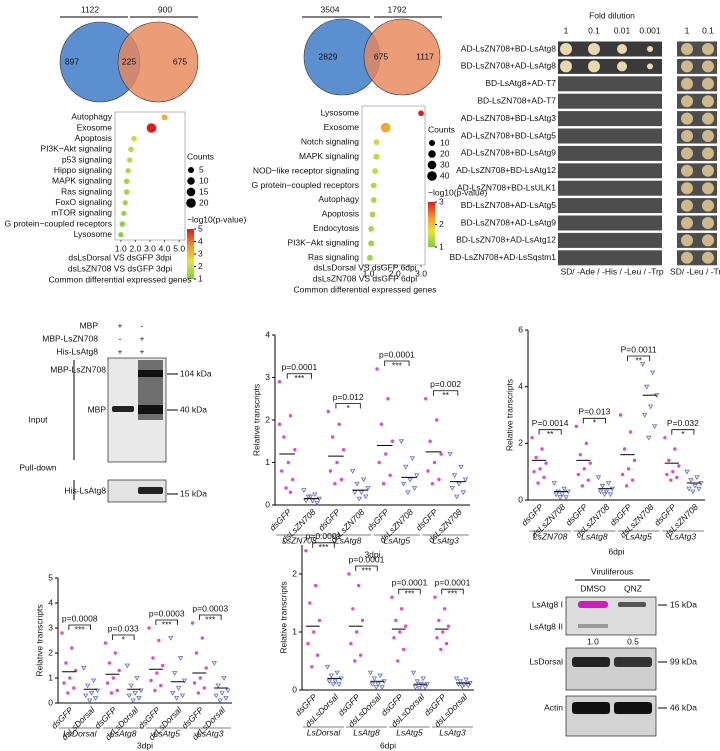 This screenshot has width=720, height=751. What do you see at coordinates (200, 228) in the screenshot?
I see `color-tick-label: 5` at bounding box center [200, 228].